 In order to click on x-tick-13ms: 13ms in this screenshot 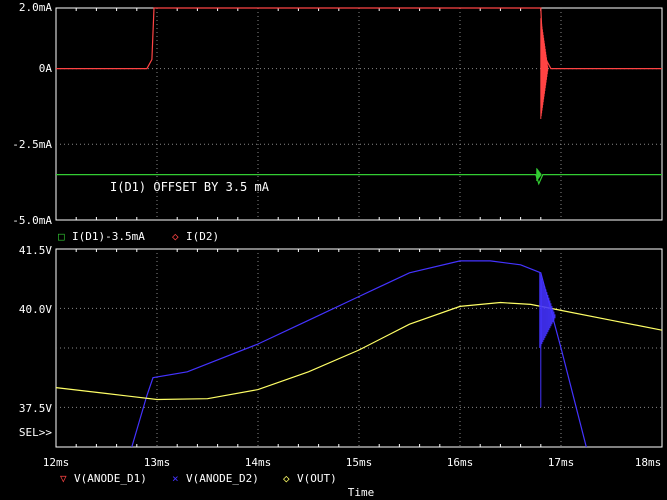, I will do `click(157, 462)`.